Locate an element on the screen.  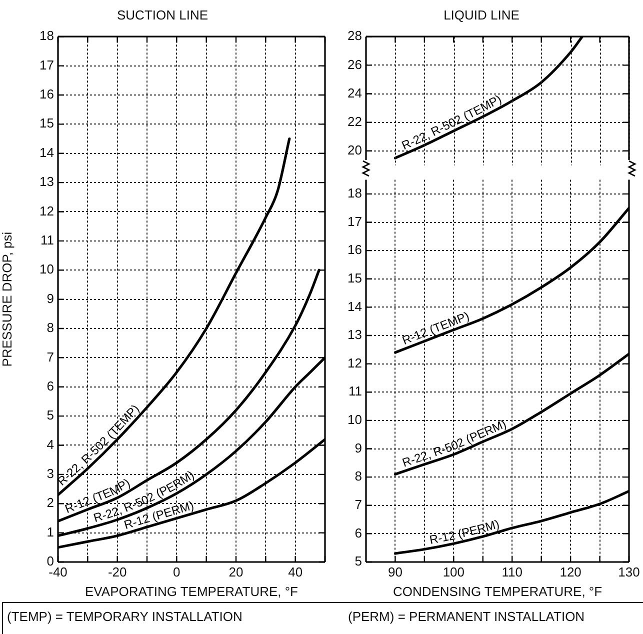
y-tick-label: 24 is located at coordinates (355, 92).